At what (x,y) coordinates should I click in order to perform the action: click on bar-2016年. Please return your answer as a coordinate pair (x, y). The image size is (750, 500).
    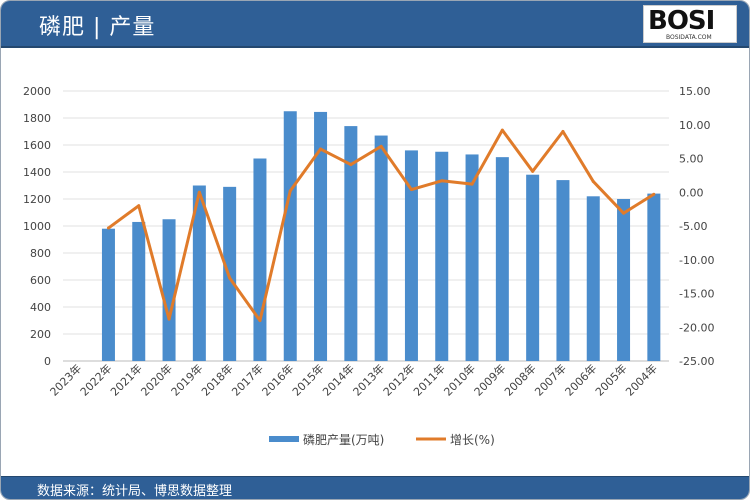
    Looking at the image, I should click on (290, 236).